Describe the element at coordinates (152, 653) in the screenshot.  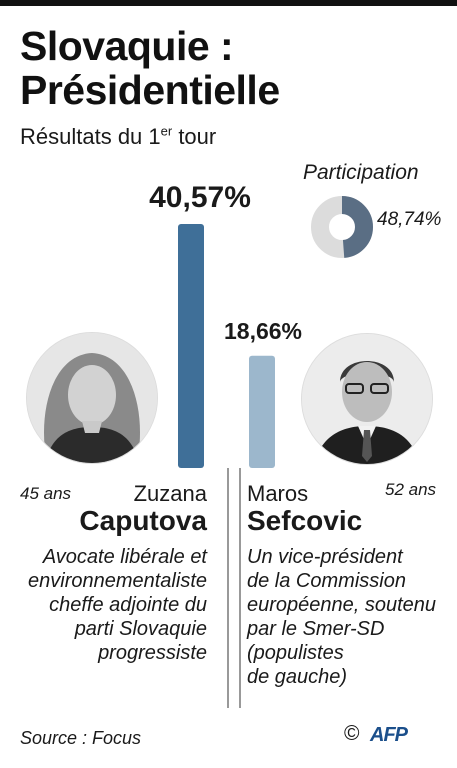
I see `description-line: progressiste` at that location.